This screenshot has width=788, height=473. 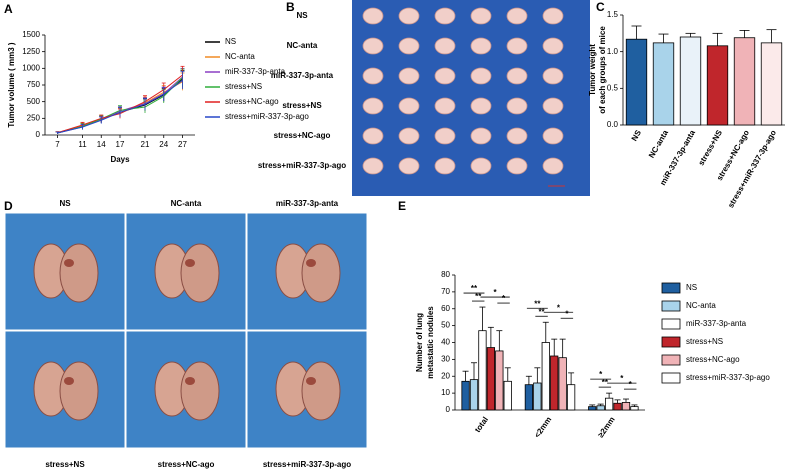 What do you see at coordinates (255, 71) in the screenshot?
I see `legend-label: miR-337-3p-anta` at bounding box center [255, 71].